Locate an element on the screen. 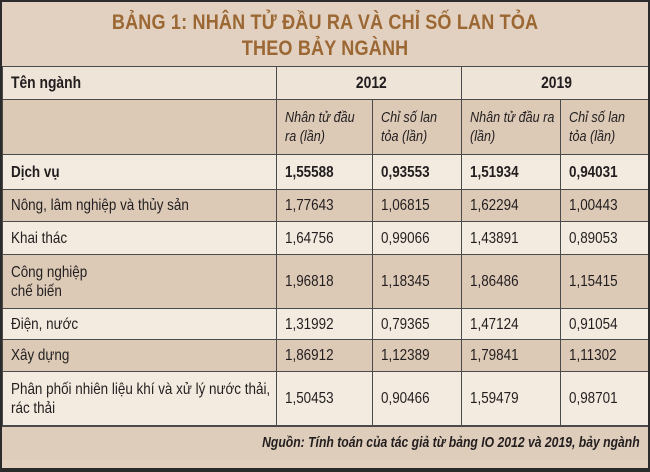  value-cell: 1,11302 is located at coordinates (604, 355).